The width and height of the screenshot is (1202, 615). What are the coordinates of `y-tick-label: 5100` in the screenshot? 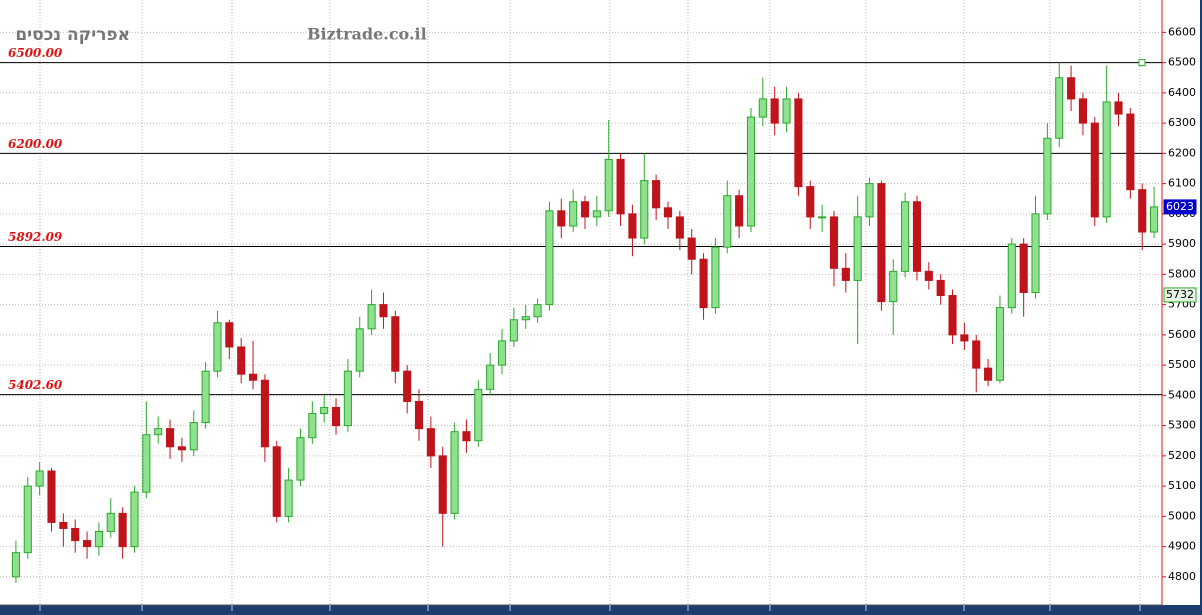 It's located at (1182, 485).